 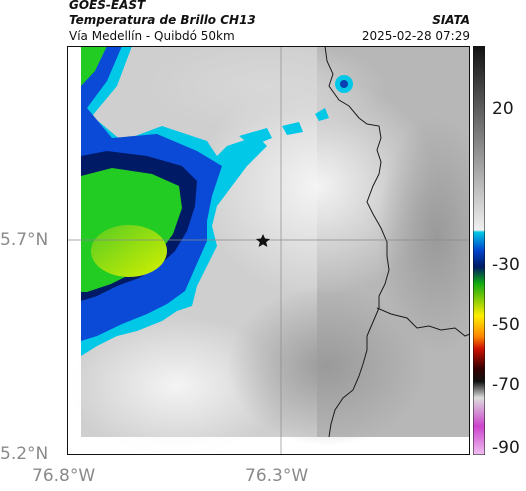 I want to click on colorbar-tick-minus50: -50, so click(x=506, y=325).